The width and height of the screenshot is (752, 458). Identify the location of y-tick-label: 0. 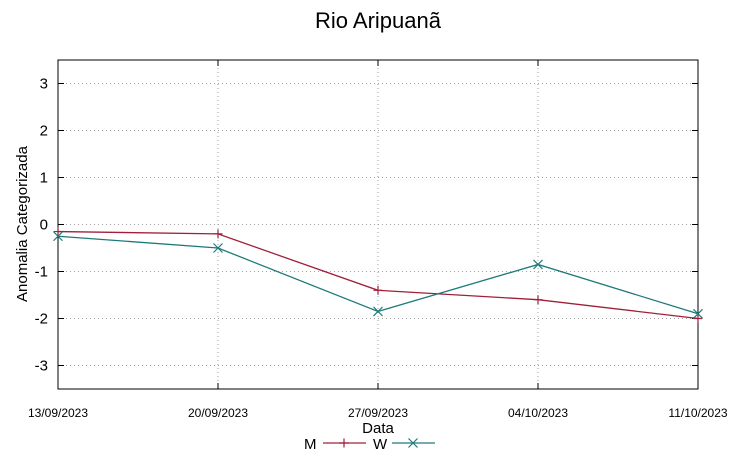
(44, 225).